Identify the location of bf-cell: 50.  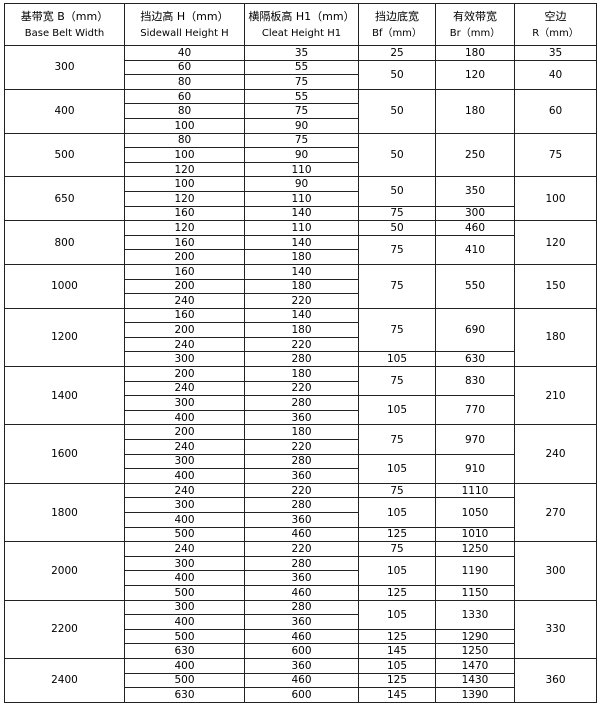
(397, 228).